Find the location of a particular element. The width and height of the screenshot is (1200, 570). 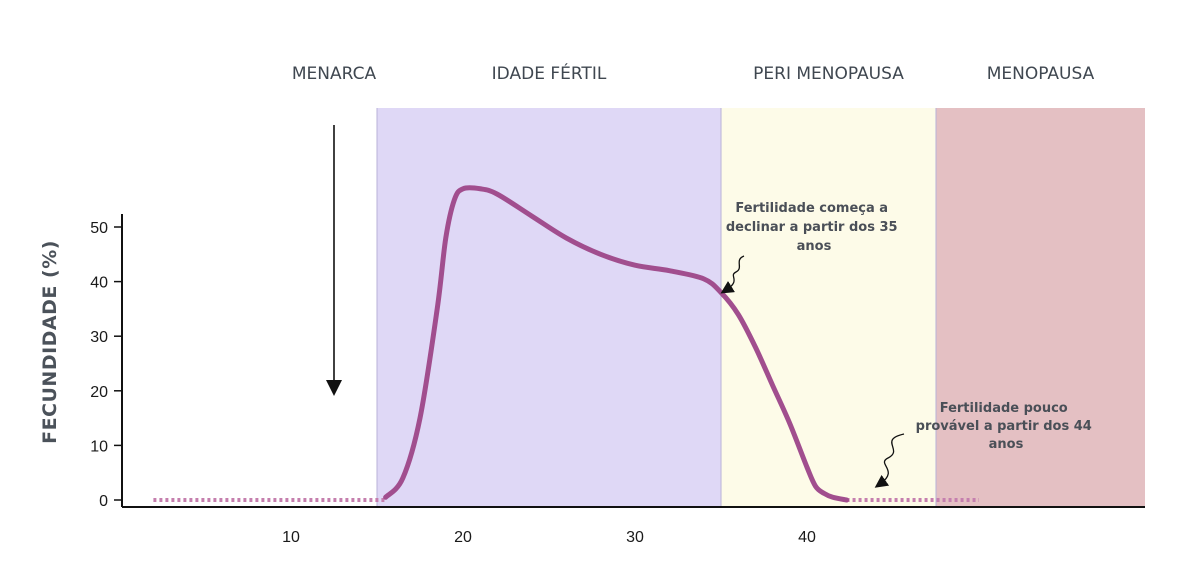

y-tick-label-40: 40 is located at coordinates (99, 283).